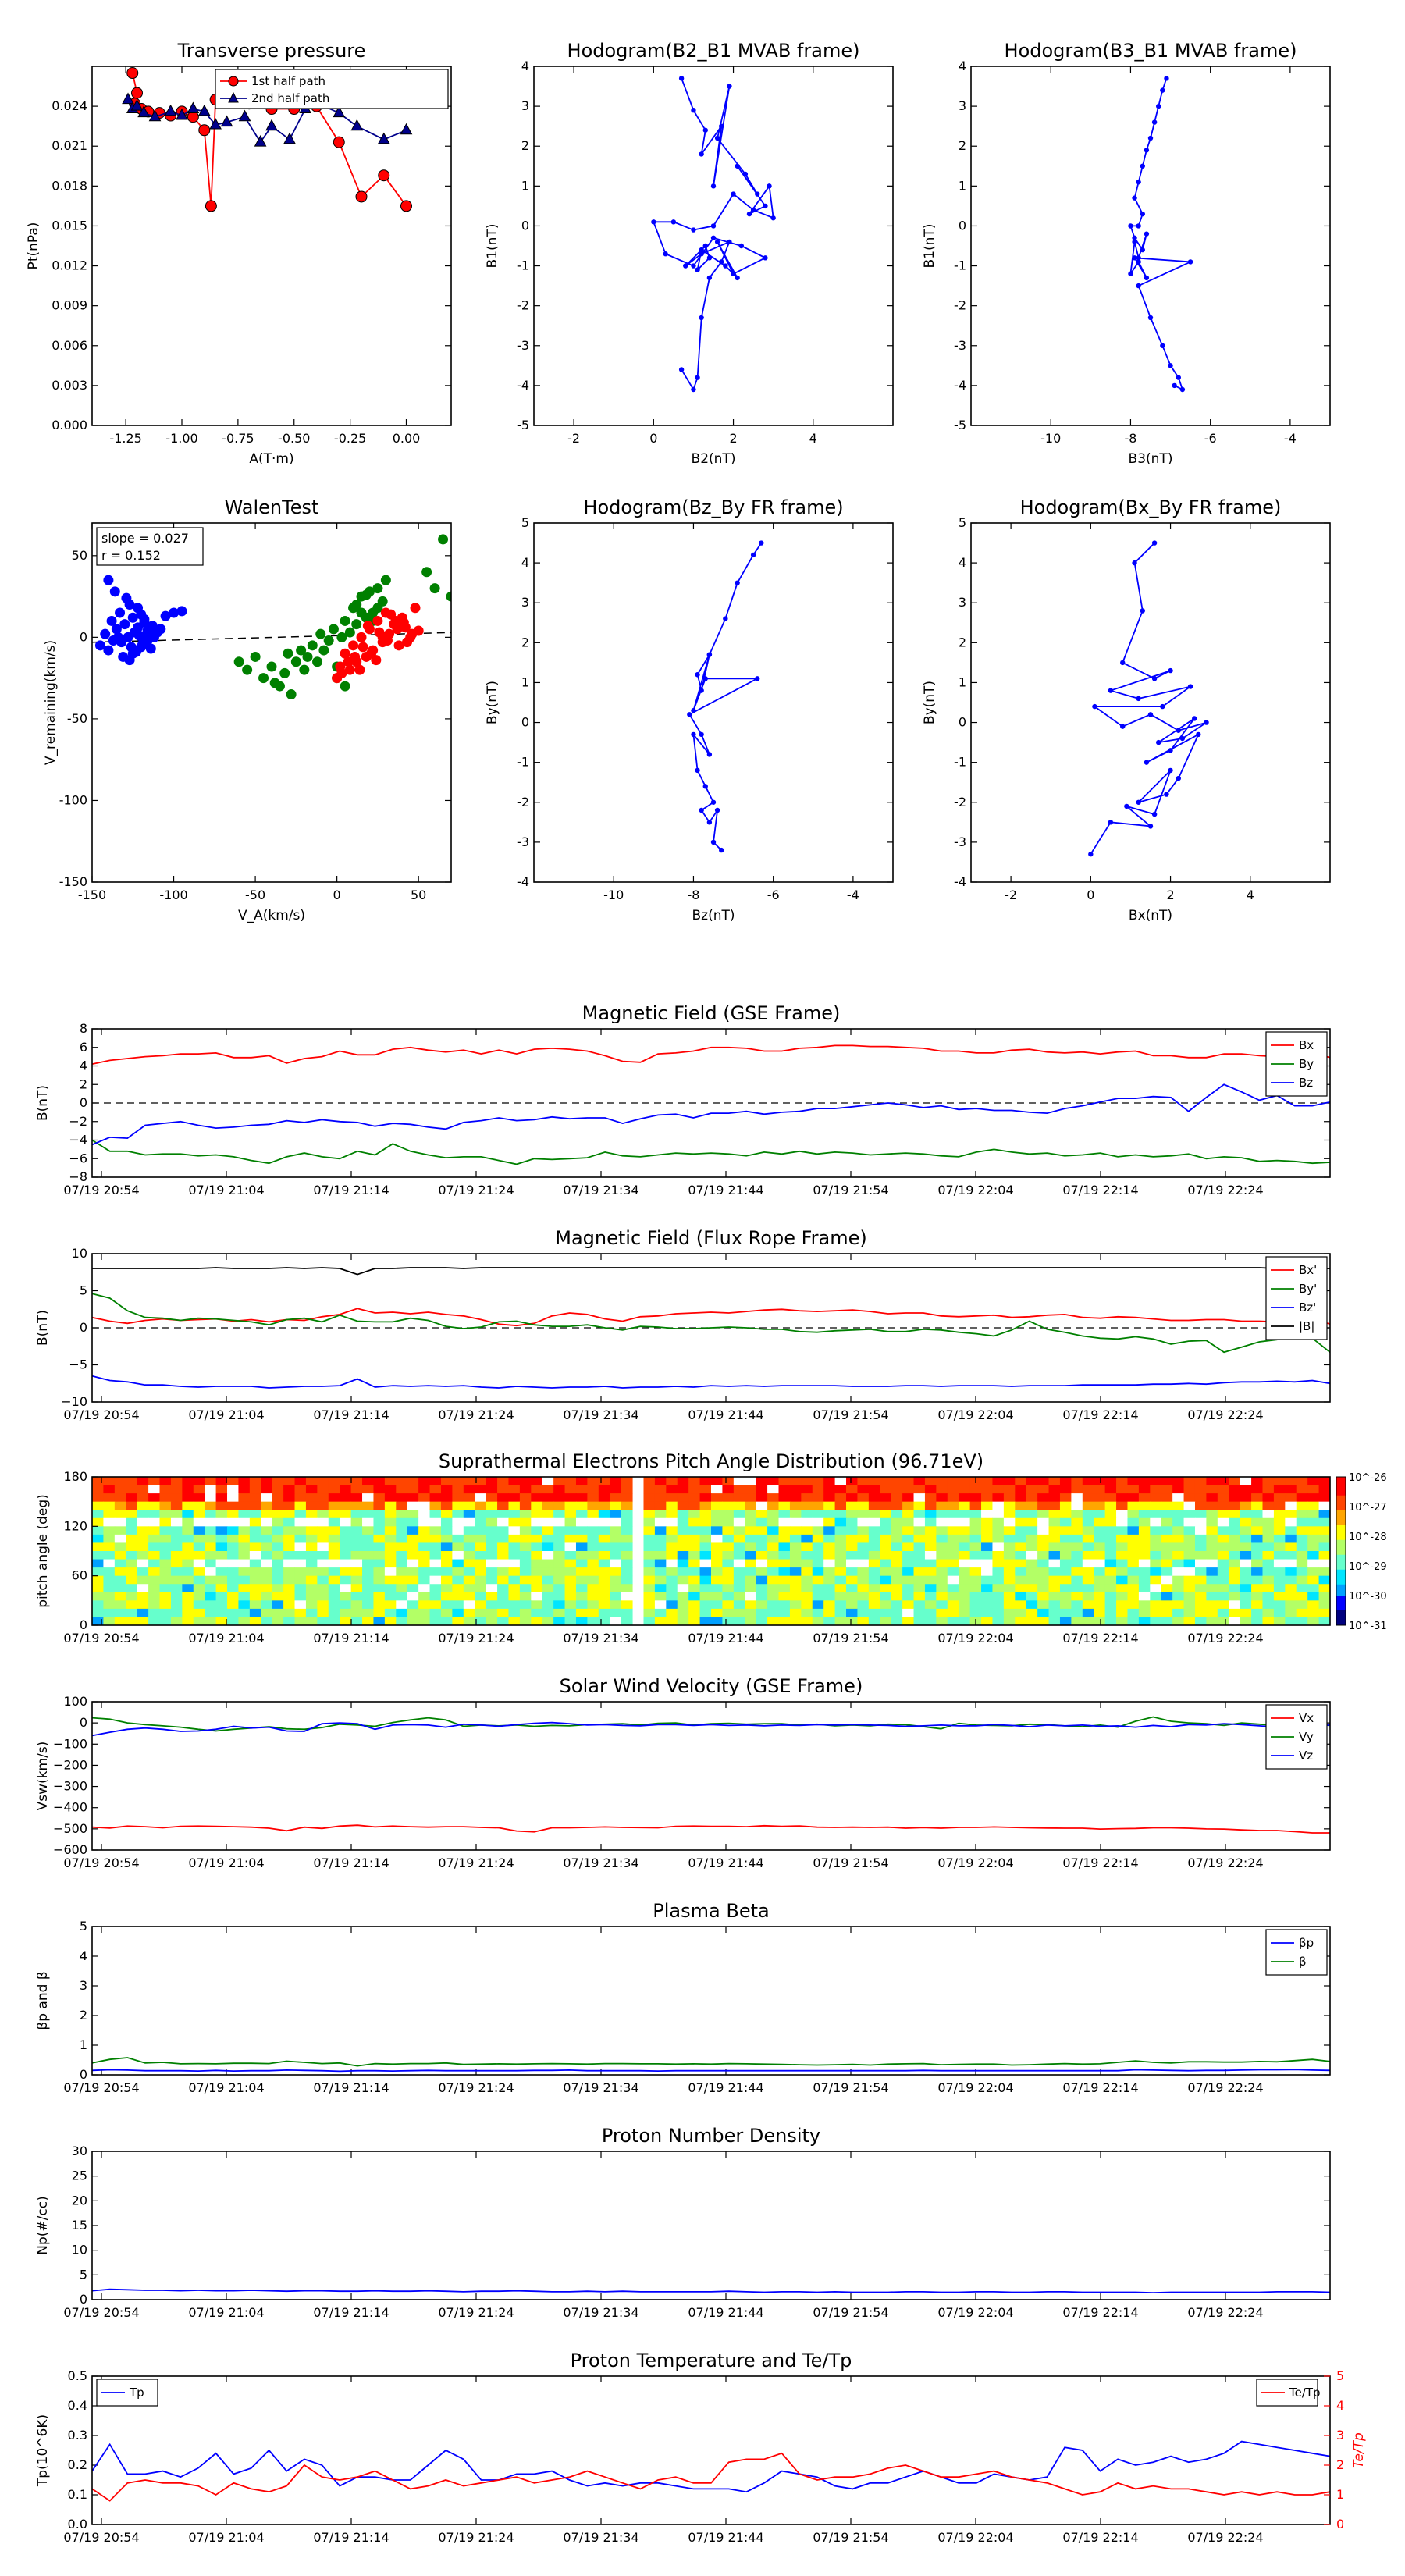 The width and height of the screenshot is (1405, 2576). I want to click on y-axis-label: B(nT), so click(43, 1103).